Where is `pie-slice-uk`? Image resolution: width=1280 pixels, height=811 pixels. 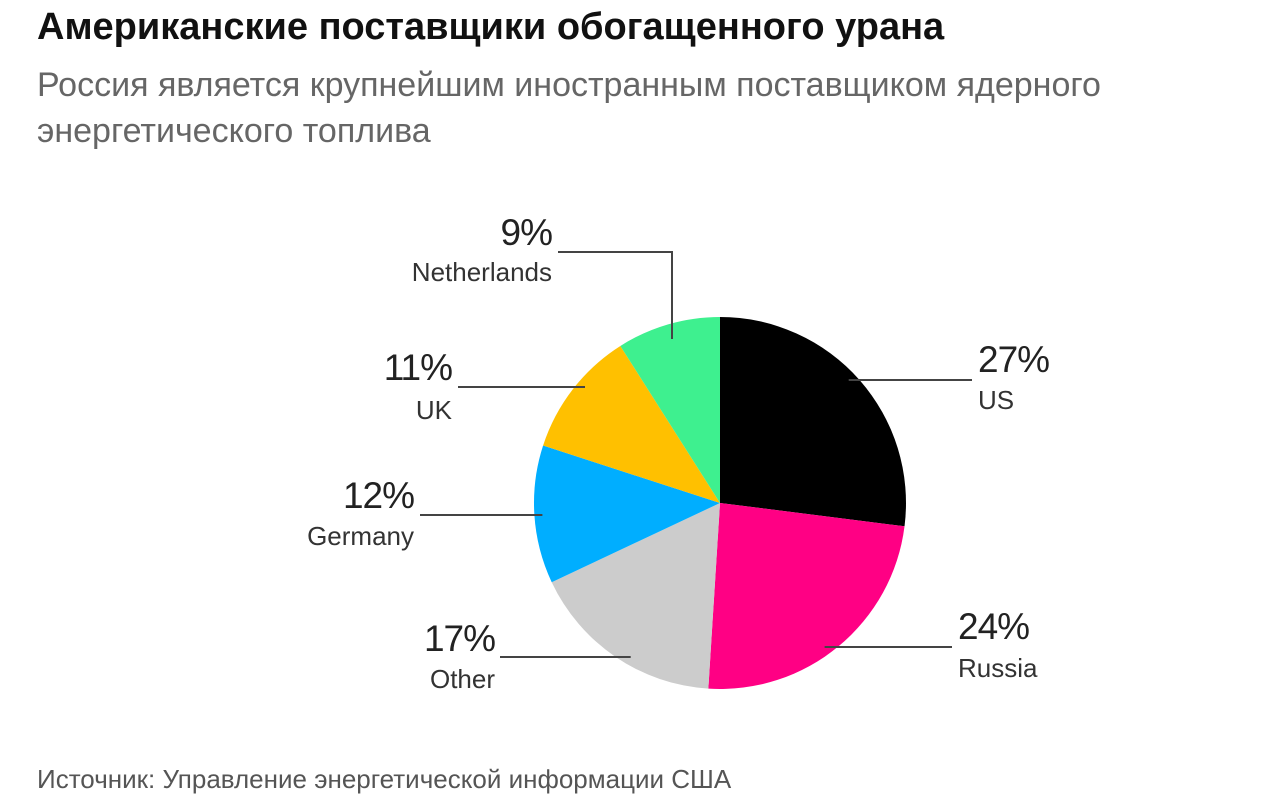
pie-slice-uk is located at coordinates (631, 424).